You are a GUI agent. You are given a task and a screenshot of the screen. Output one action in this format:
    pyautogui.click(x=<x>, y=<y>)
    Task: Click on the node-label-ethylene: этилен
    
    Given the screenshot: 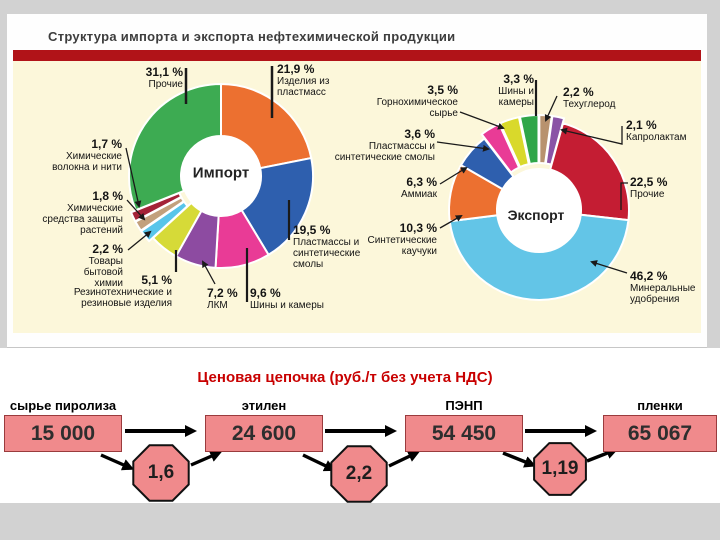 What is the action you would take?
    pyautogui.click(x=264, y=405)
    